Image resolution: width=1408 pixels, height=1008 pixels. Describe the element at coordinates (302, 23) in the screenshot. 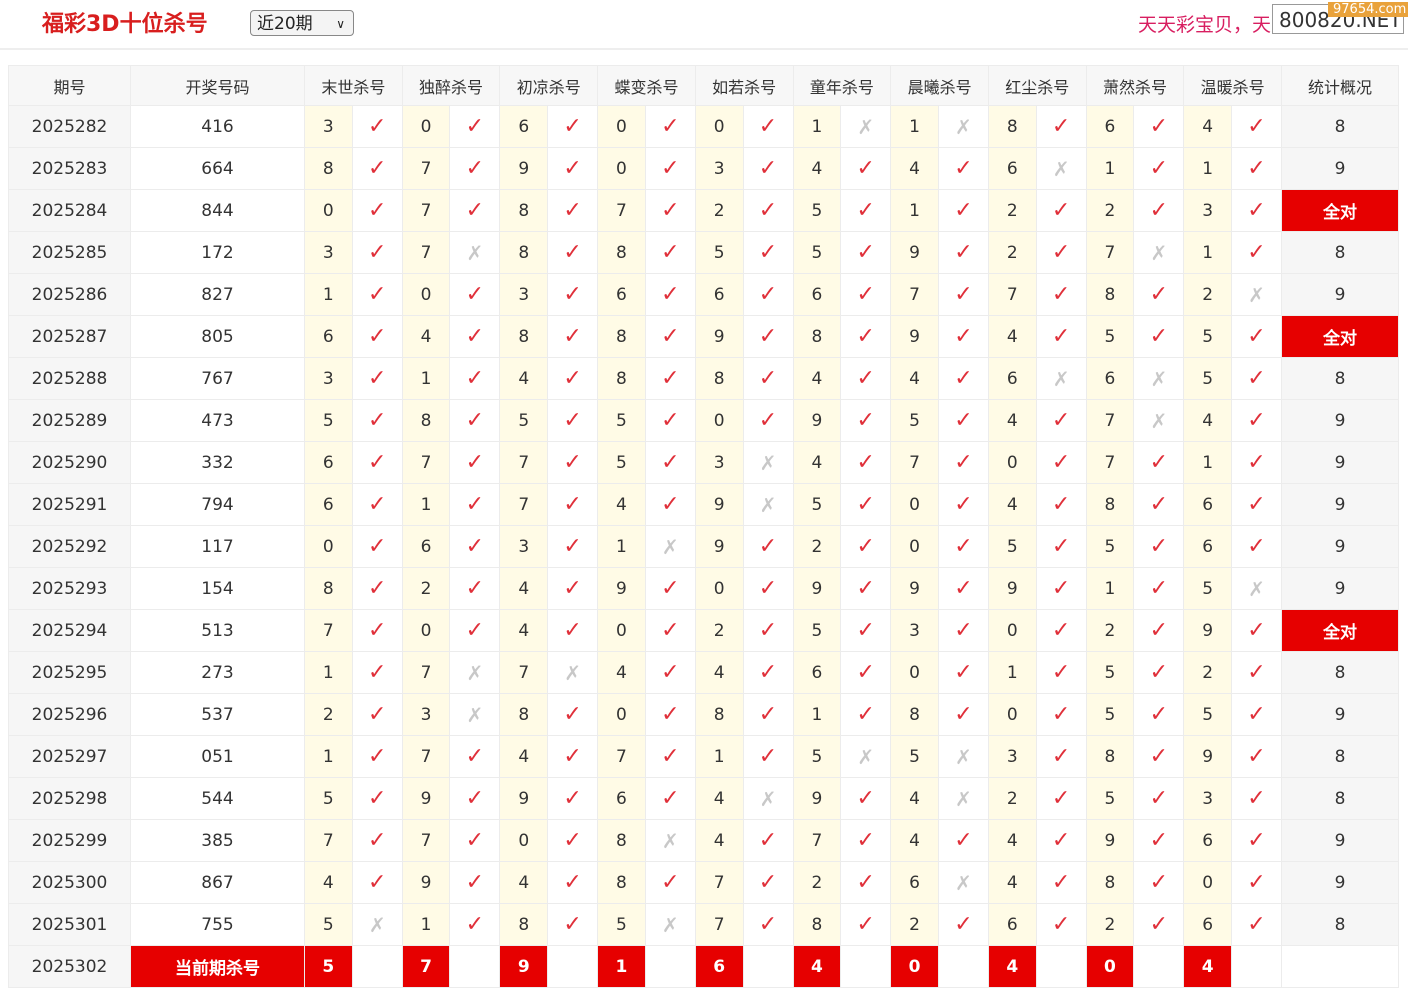

I see `period-select: 近20期 ∨` at that location.